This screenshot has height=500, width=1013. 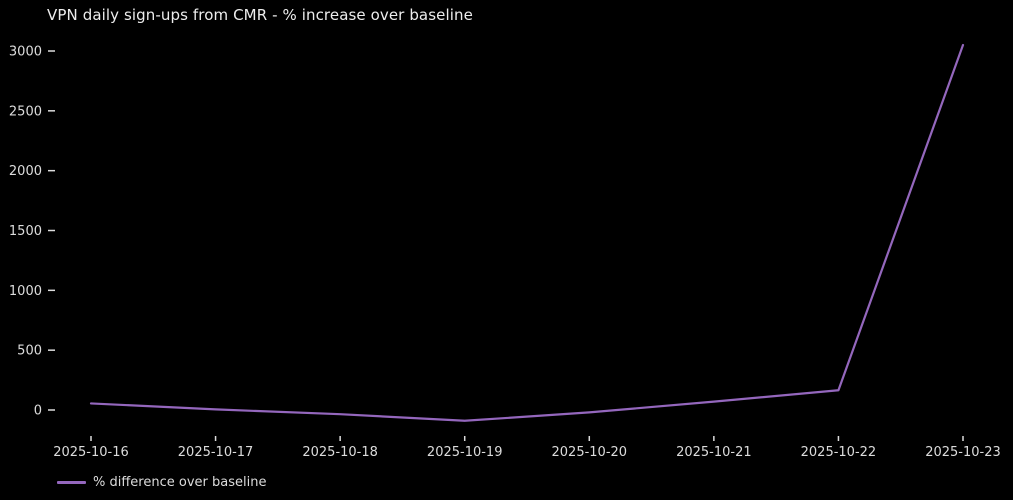 I want to click on y-tick-label: 0, so click(x=38, y=411).